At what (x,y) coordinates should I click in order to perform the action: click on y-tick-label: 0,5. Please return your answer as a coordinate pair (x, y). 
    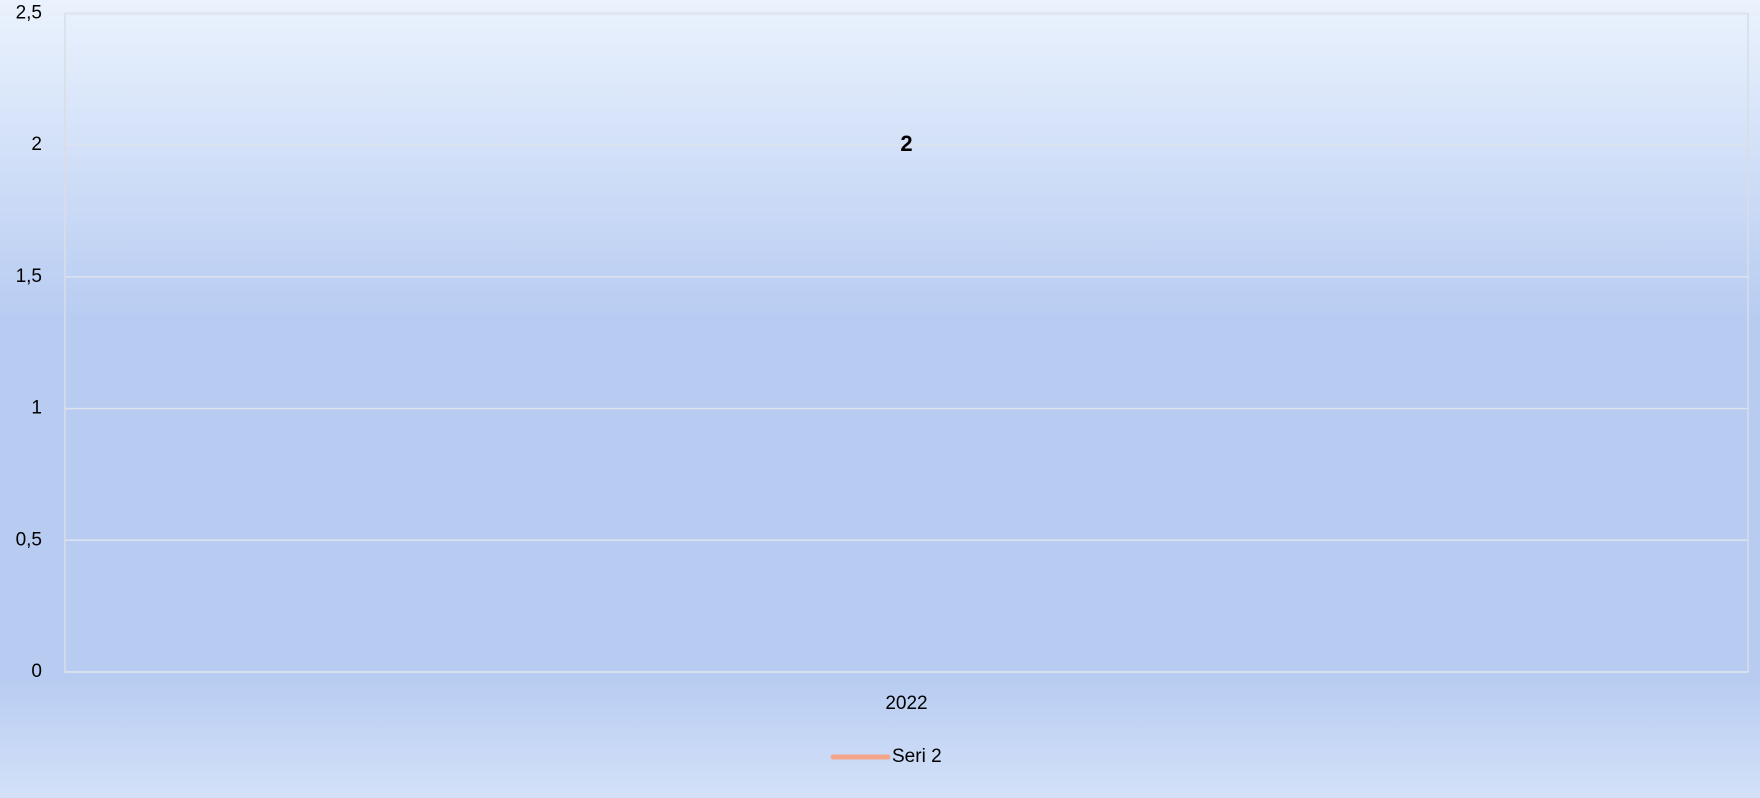
    Looking at the image, I should click on (29, 539).